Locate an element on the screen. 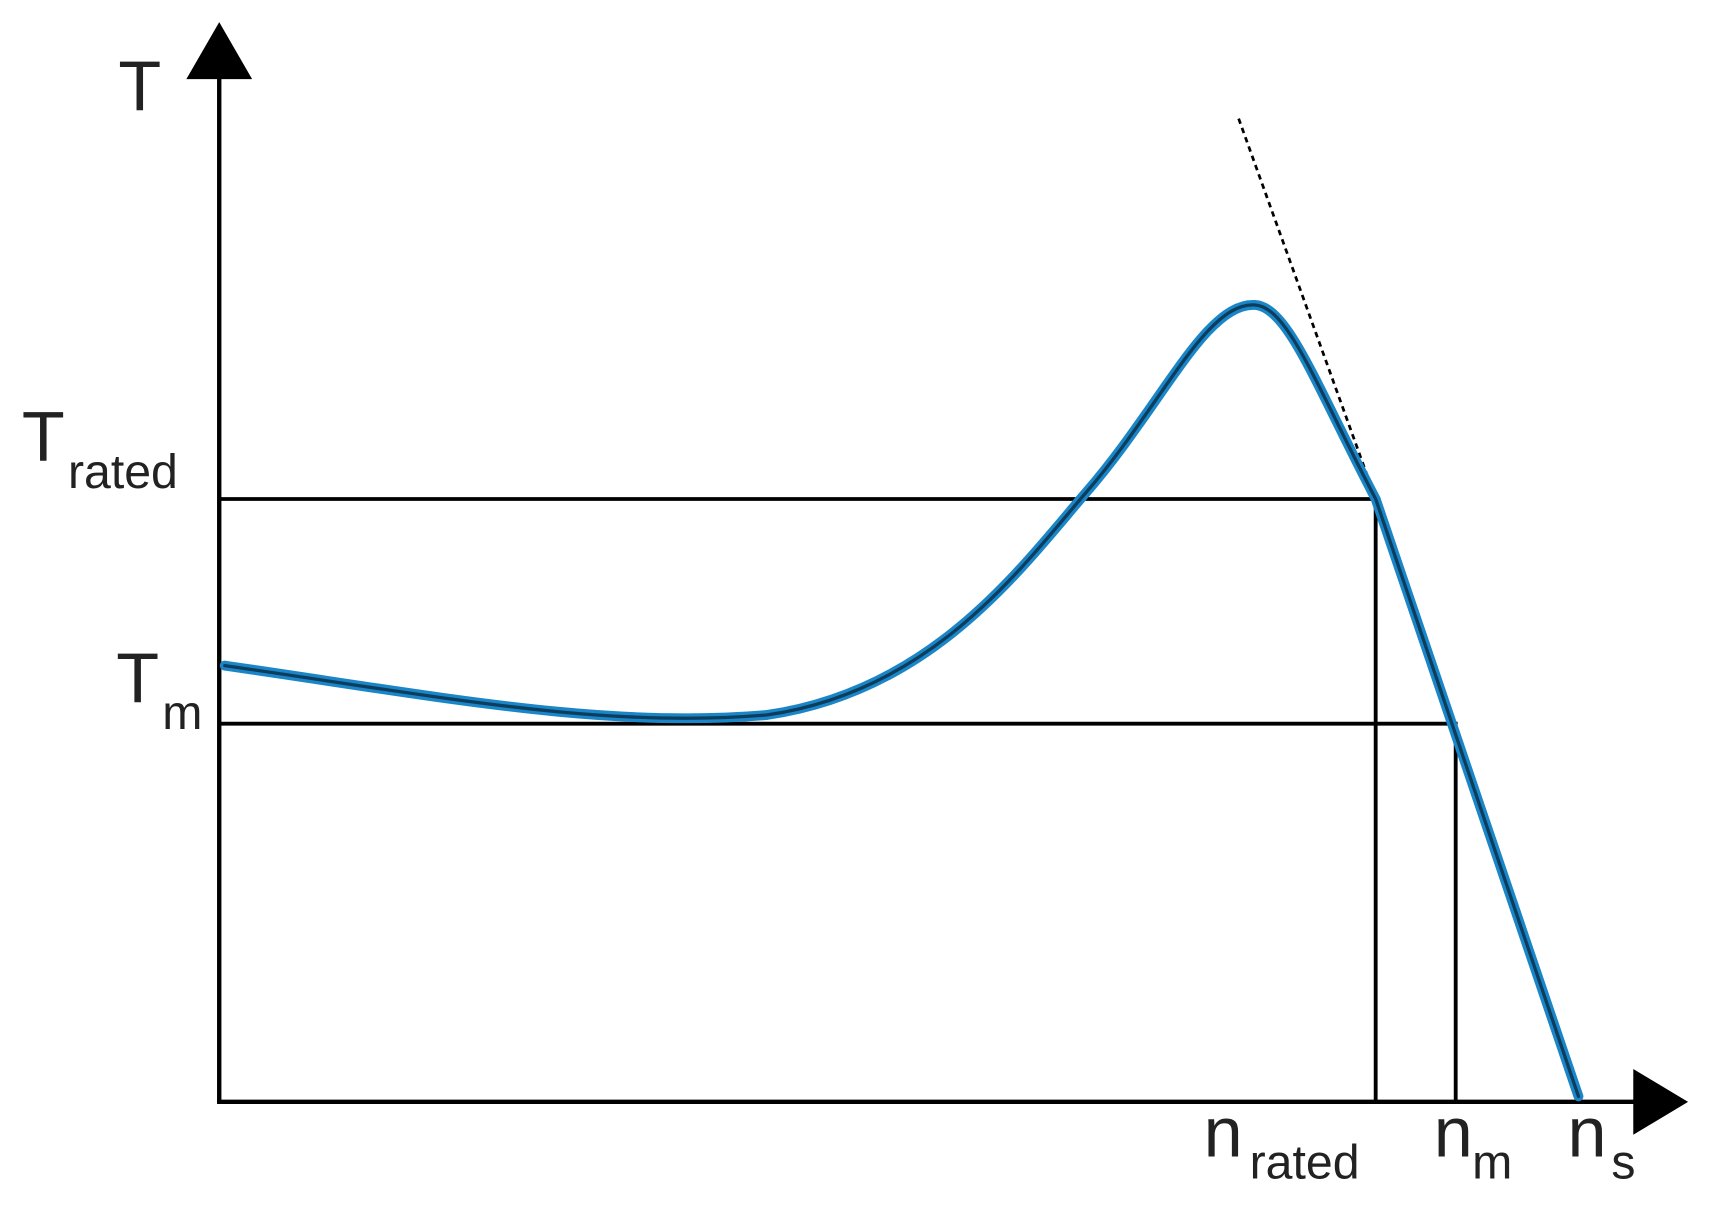  n-m-subscript: m is located at coordinates (1492, 1163).